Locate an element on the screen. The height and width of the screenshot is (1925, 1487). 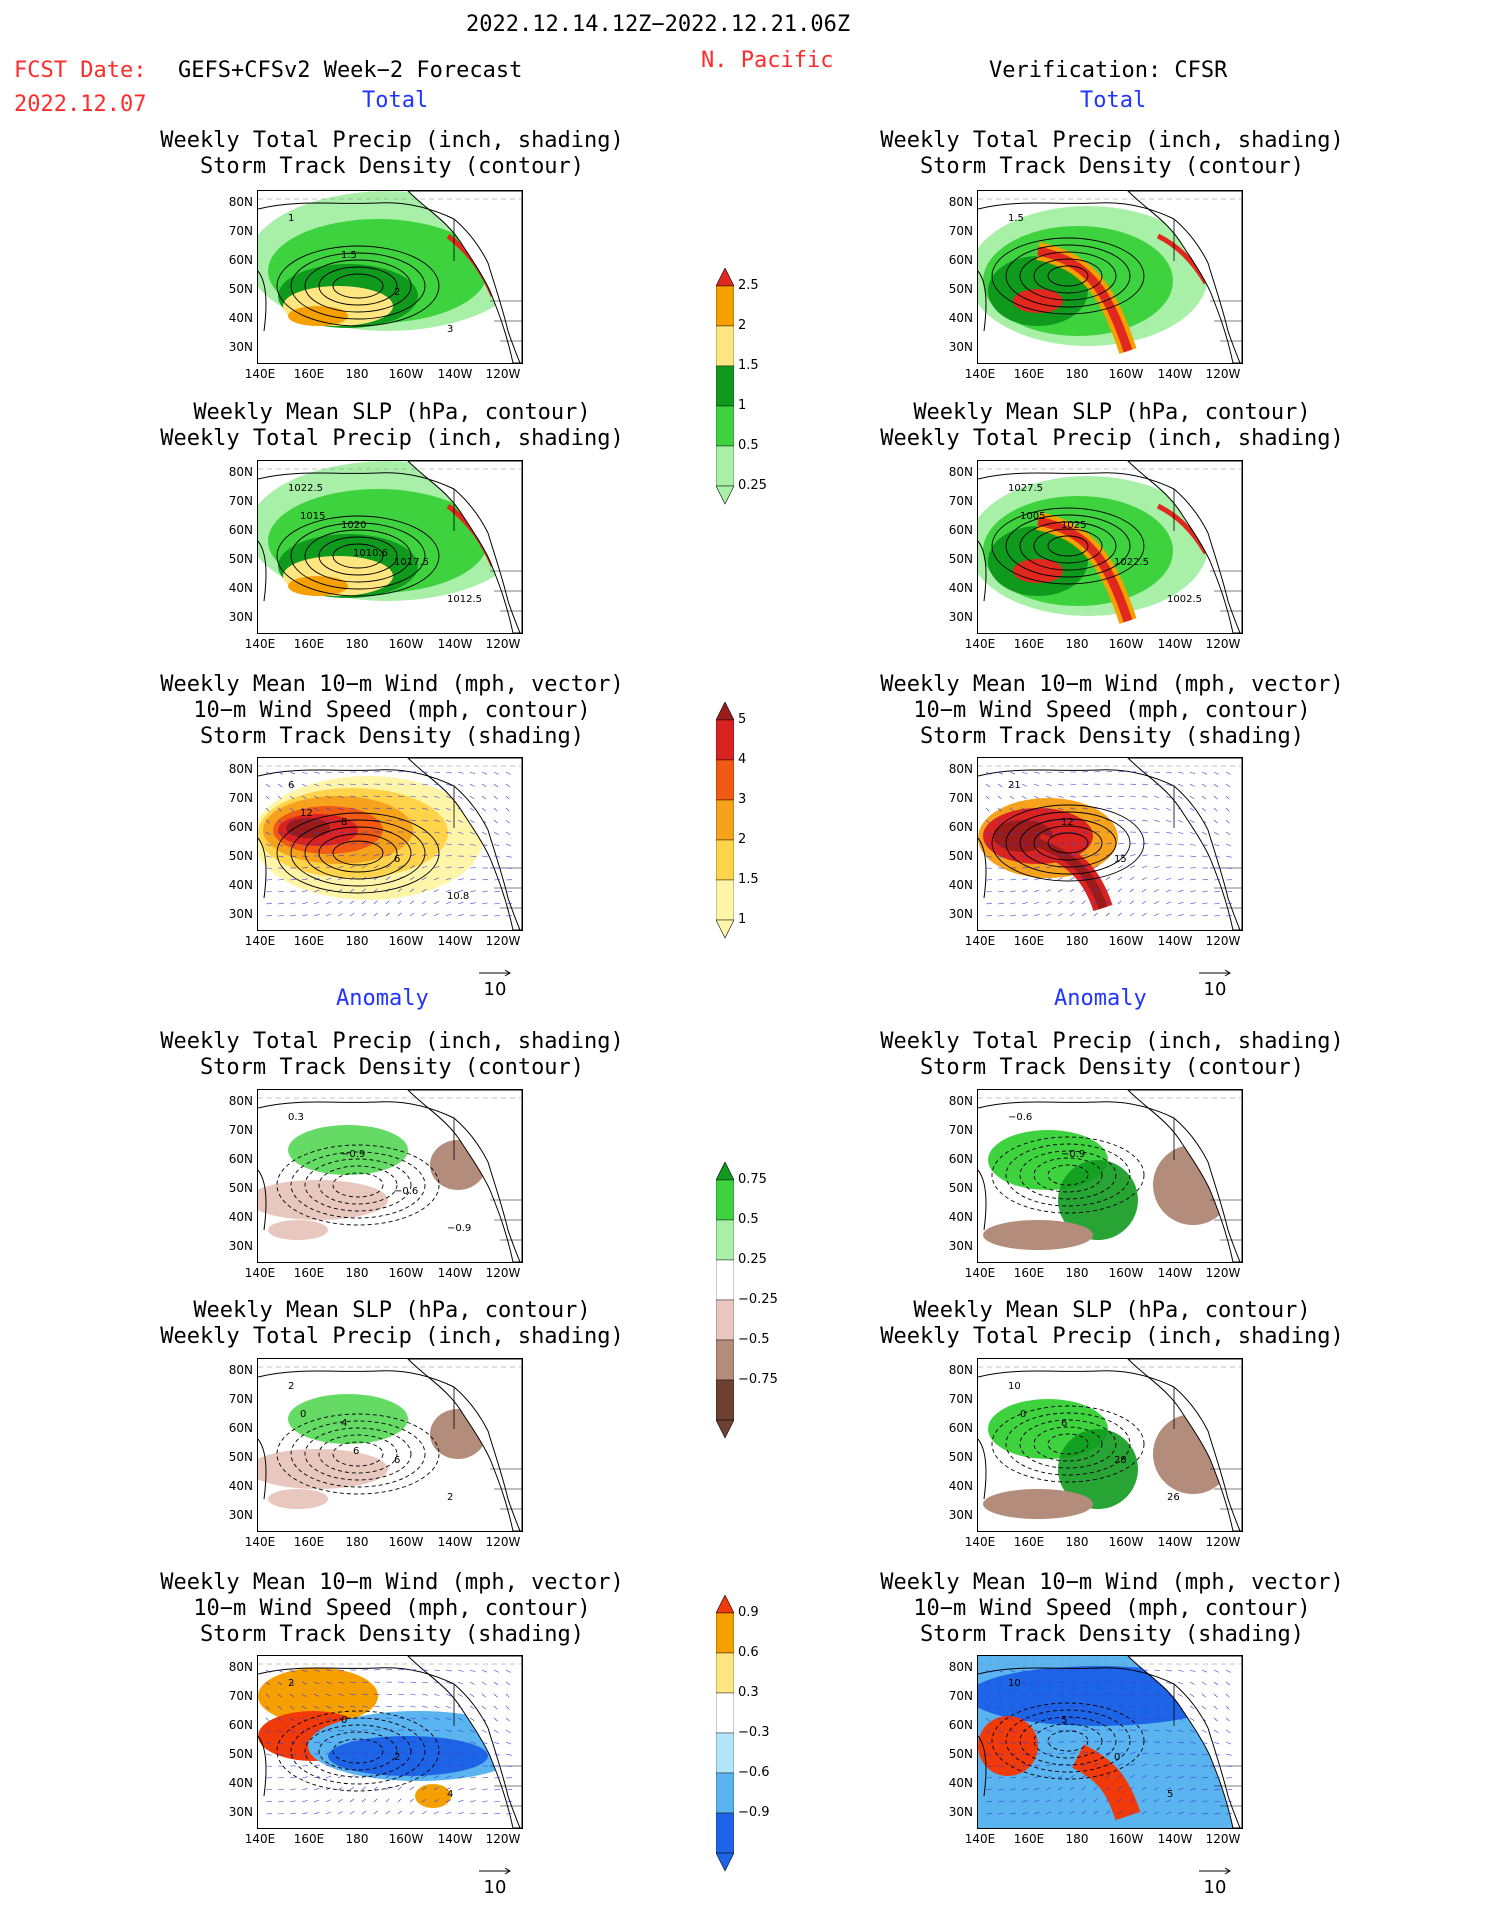
contour-label: 0.3 is located at coordinates (296, 1117).